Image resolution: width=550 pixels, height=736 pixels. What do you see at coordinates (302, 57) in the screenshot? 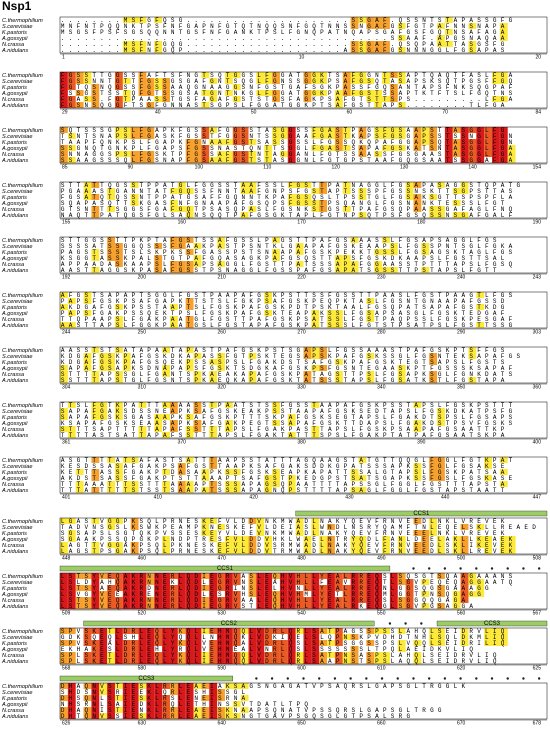
I see `ruler-label: 10` at bounding box center [302, 57].